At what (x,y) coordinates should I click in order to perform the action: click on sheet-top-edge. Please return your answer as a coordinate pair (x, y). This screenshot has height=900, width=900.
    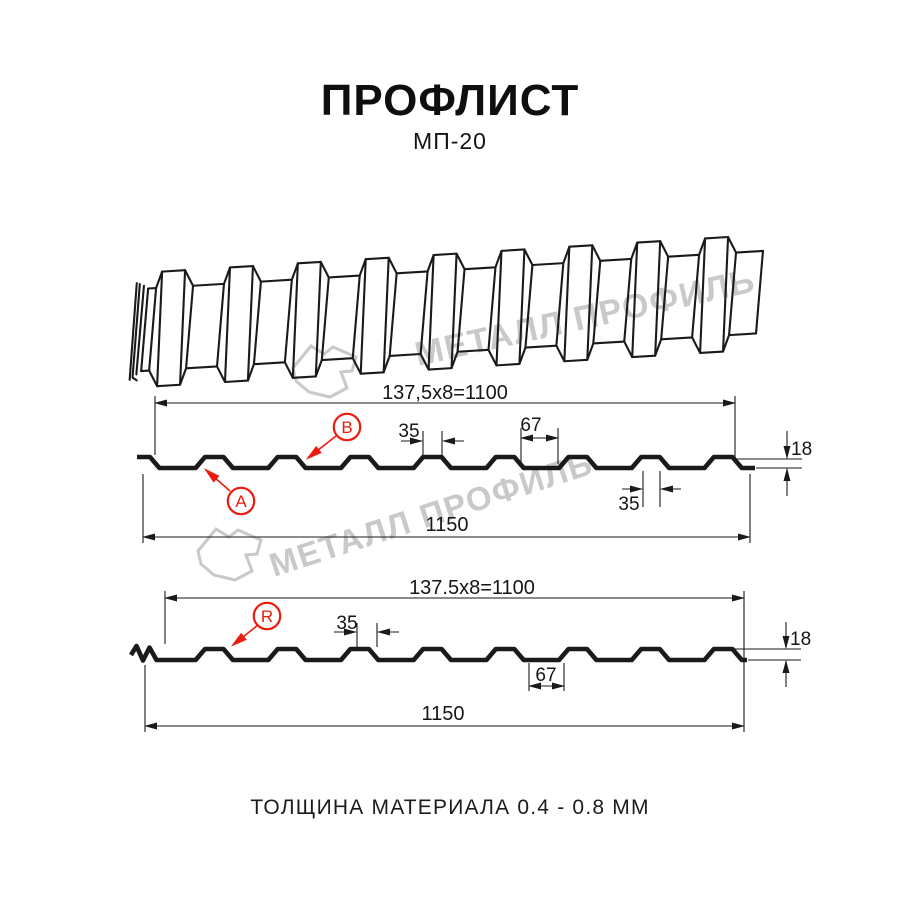
    Looking at the image, I should click on (456, 262).